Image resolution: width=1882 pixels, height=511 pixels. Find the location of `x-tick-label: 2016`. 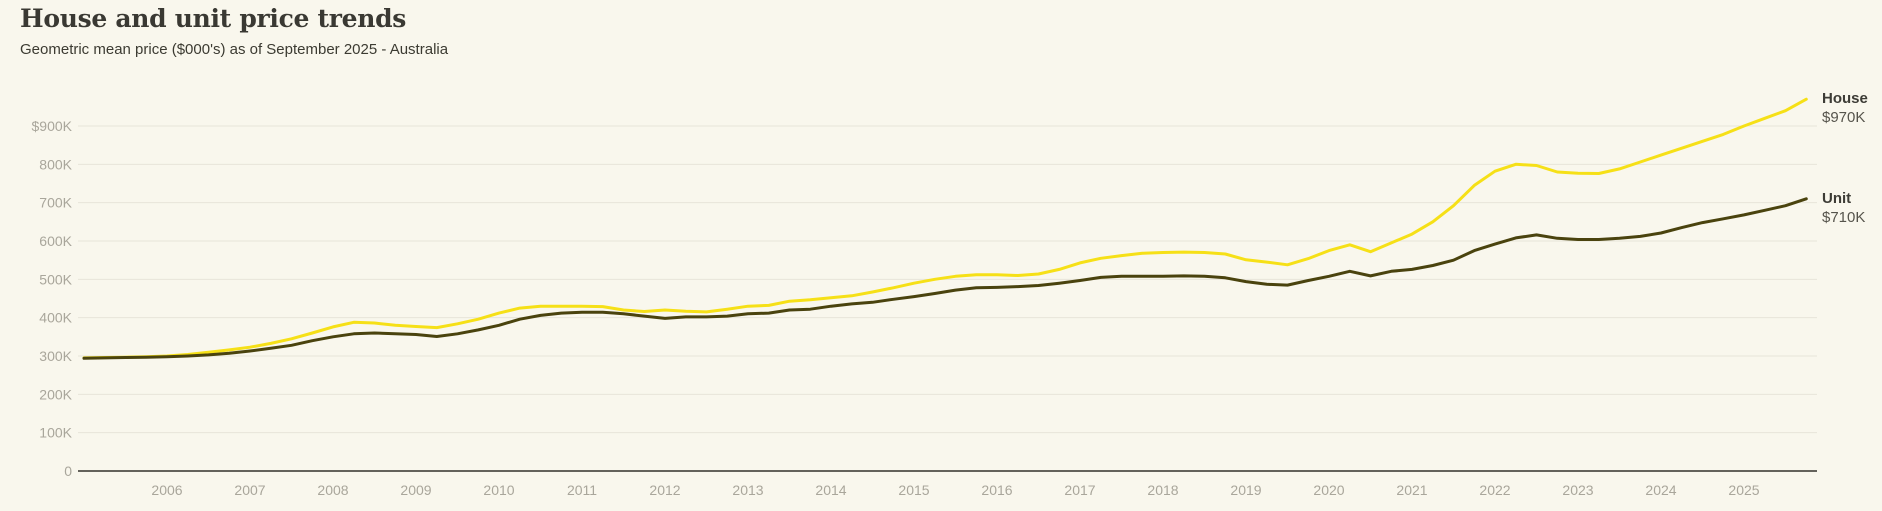

x-tick-label: 2016 is located at coordinates (996, 490).